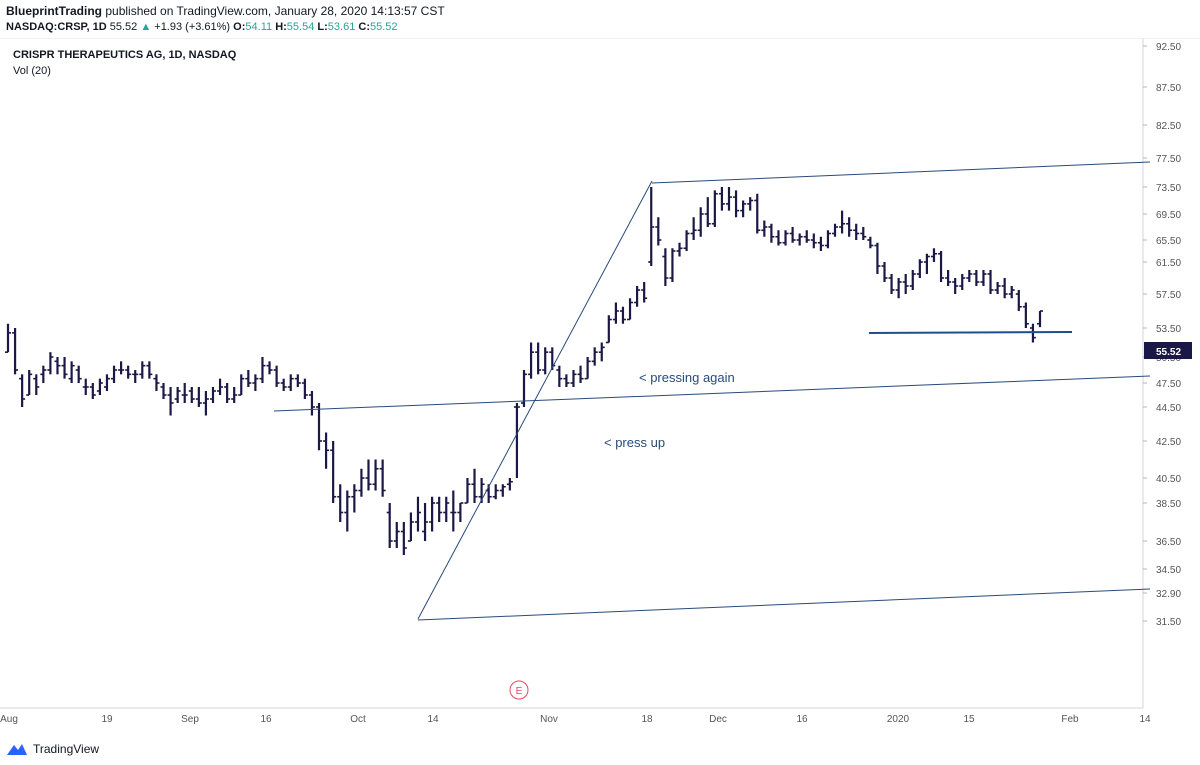 The width and height of the screenshot is (1200, 765). I want to click on trendline-upper-channel, so click(901, 172).